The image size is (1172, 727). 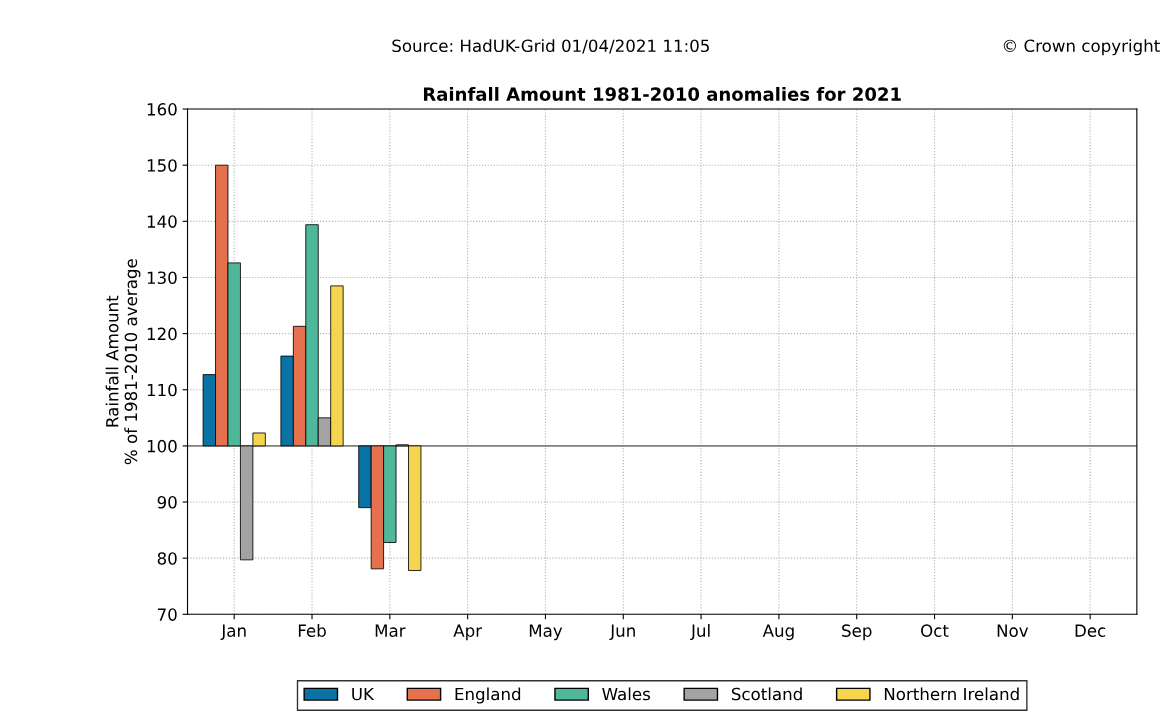 I want to click on y-tick-label: 90, so click(x=167, y=502).